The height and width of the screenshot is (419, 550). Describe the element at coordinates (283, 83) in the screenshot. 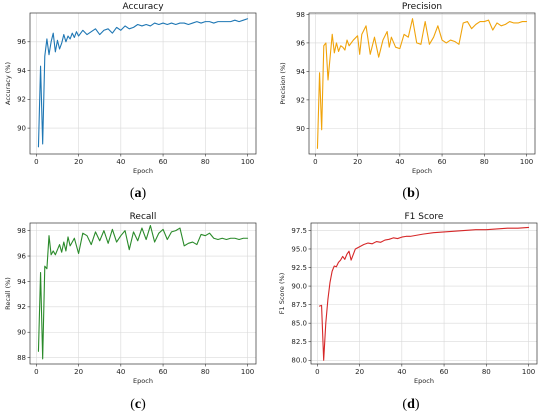

I see `precision-y-axis-label: Precision (%)` at that location.